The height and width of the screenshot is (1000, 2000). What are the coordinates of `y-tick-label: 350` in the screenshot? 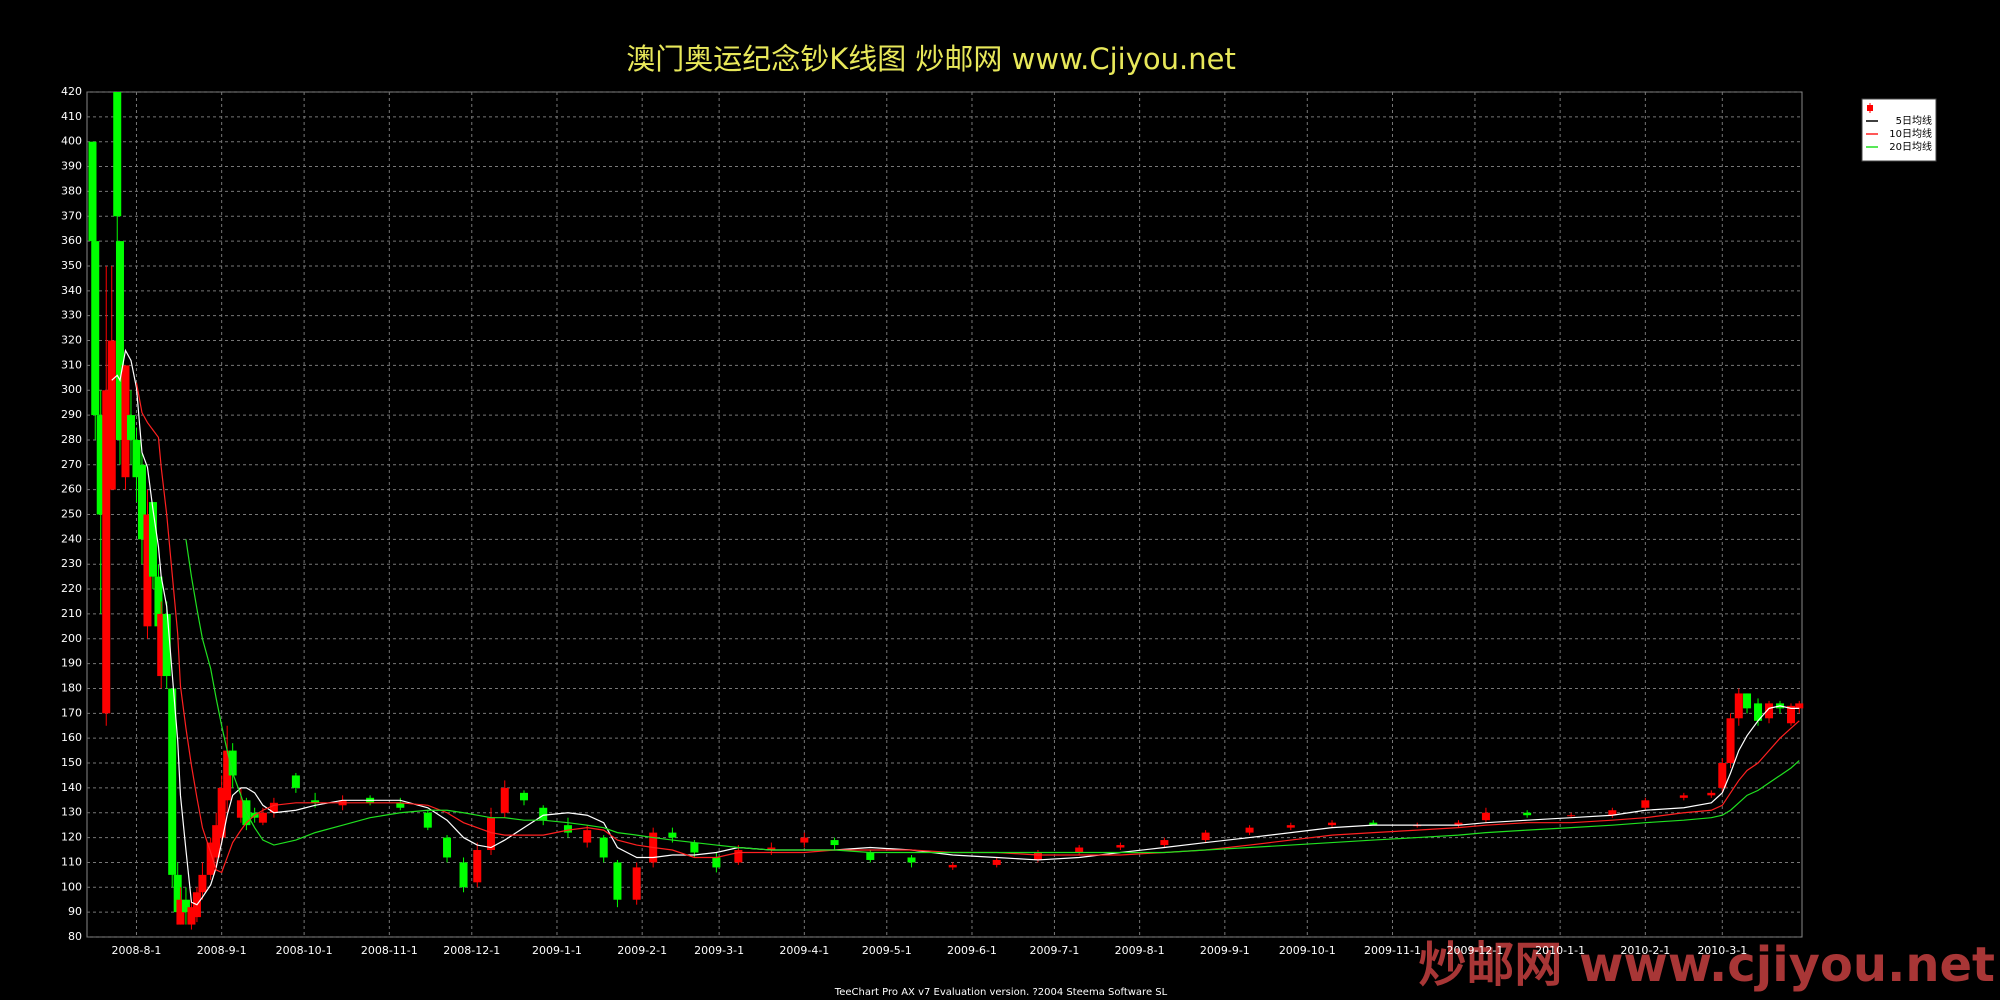 It's located at (71, 265).